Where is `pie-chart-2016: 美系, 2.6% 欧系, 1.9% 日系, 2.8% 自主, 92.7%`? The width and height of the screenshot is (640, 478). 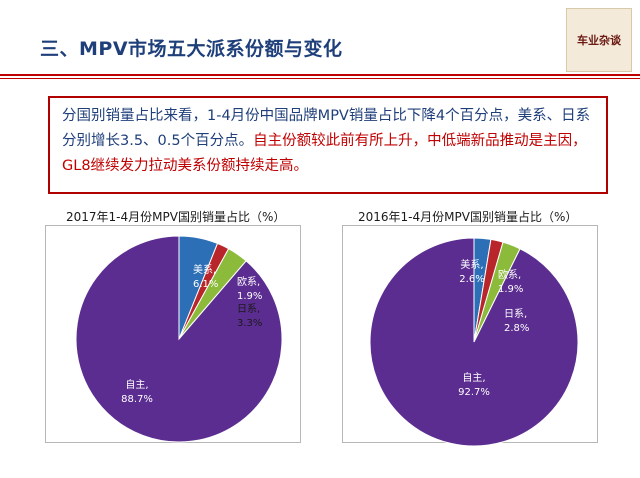
pie-chart-2016: 美系, 2.6% 欧系, 1.9% 日系, 2.8% 自主, 92.7% is located at coordinates (474, 342).